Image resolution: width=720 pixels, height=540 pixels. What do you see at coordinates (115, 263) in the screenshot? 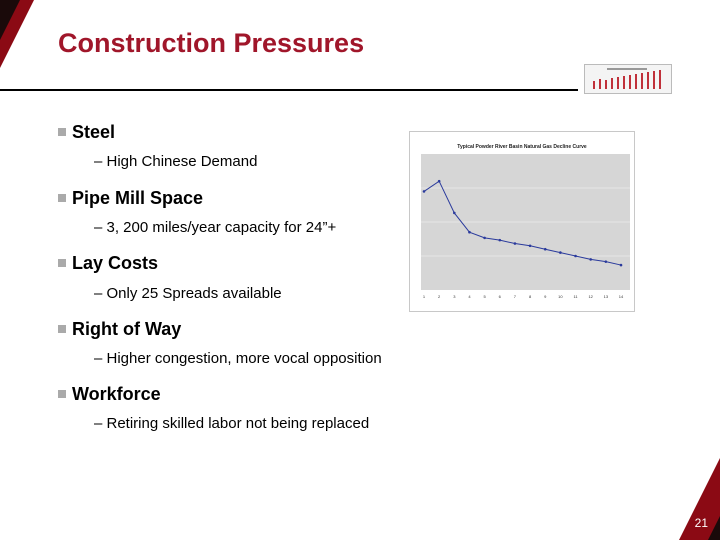
I see `bullet-lay-costs: Lay Costs` at bounding box center [115, 263].